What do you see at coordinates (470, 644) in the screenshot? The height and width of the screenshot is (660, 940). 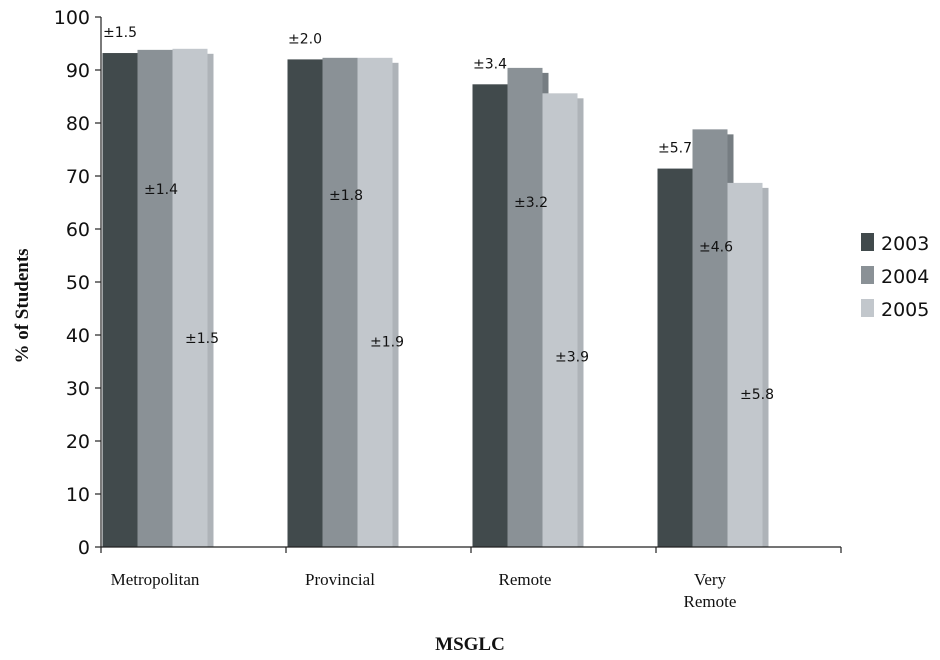 I see `x-axis-title: MSGLC` at bounding box center [470, 644].